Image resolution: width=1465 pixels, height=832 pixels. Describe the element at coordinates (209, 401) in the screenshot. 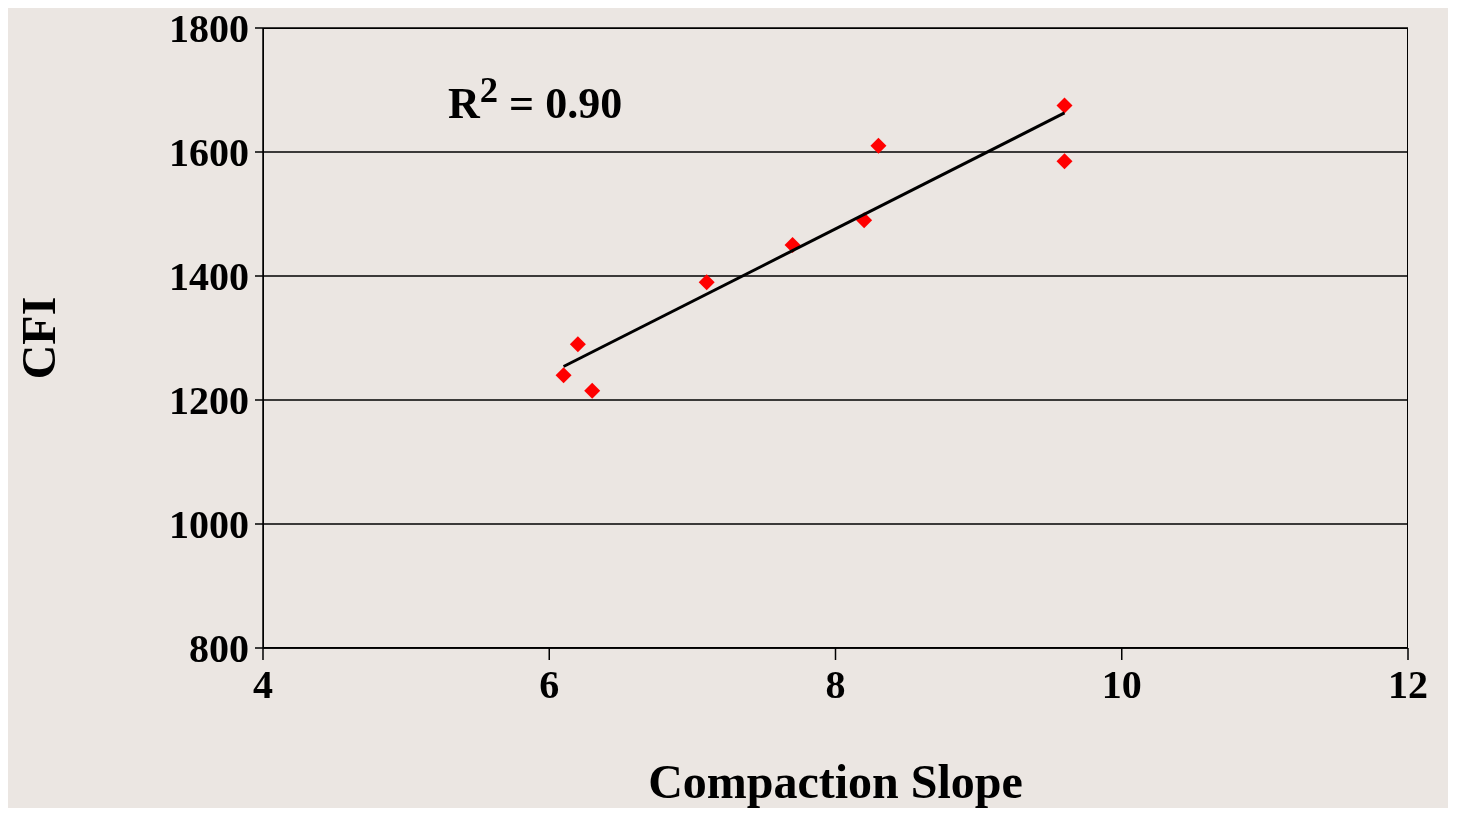

I see `y-tick-label: 1200` at that location.